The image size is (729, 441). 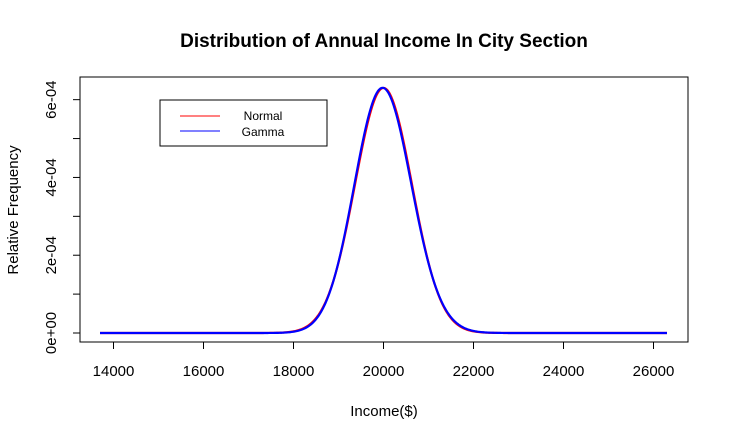 What do you see at coordinates (114, 371) in the screenshot?
I see `x-tick-label: 14000` at bounding box center [114, 371].